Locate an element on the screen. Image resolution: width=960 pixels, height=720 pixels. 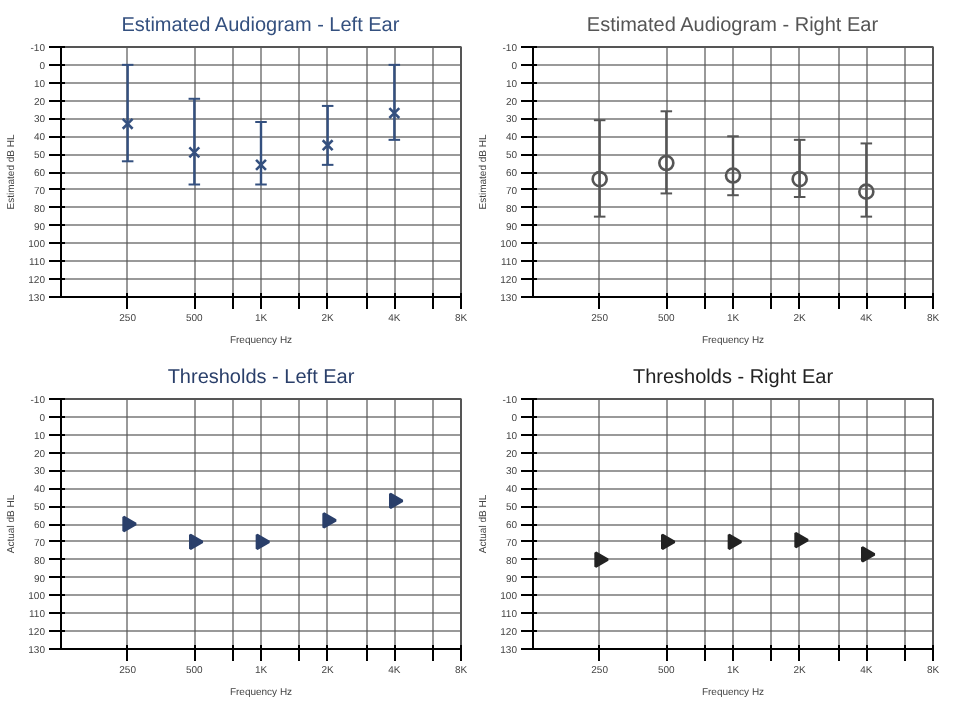
chart-title: Estimated Audiogram - Right Ear is located at coordinates (733, 26).